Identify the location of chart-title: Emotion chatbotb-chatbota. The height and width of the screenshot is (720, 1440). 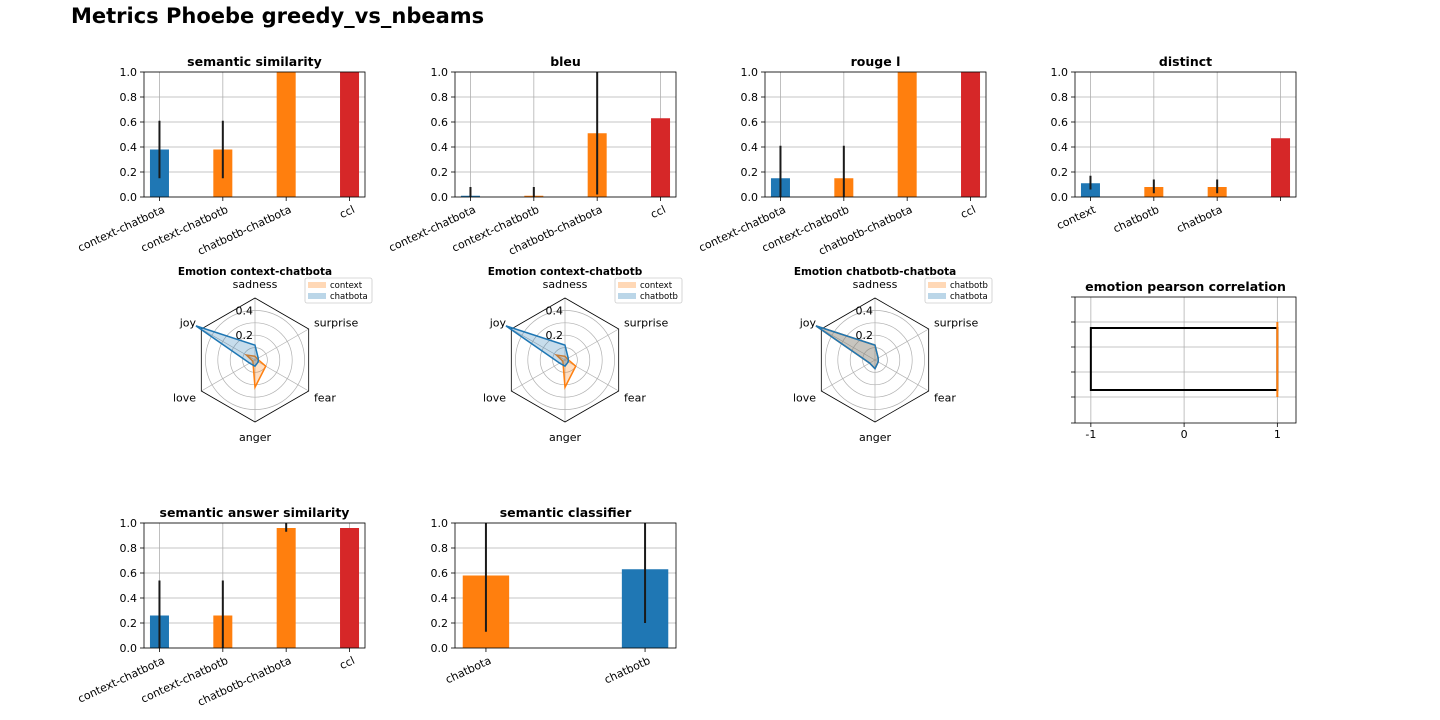
(875, 272).